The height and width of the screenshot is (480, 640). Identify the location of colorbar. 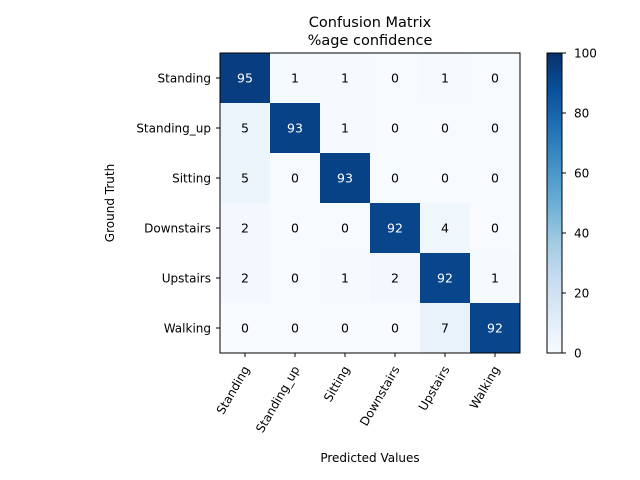
(554, 203).